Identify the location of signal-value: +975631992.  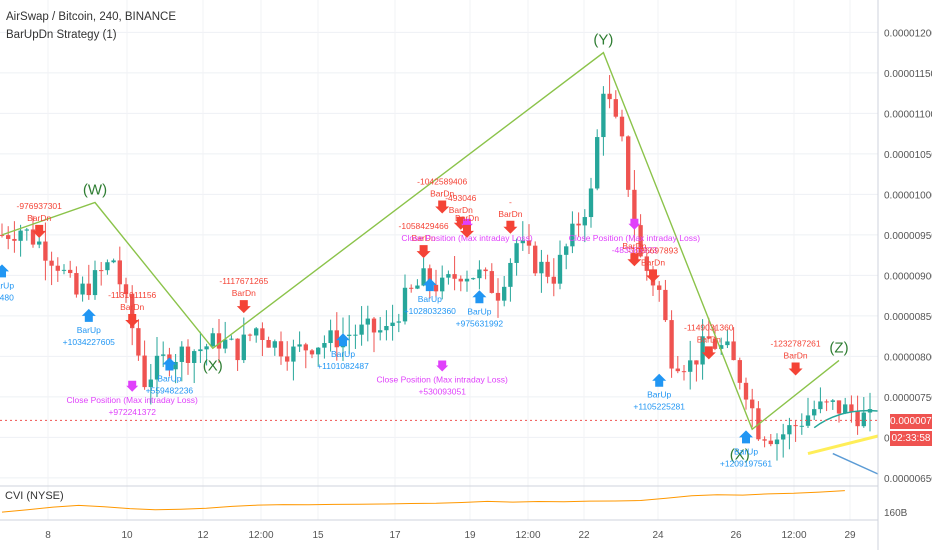
(480, 323).